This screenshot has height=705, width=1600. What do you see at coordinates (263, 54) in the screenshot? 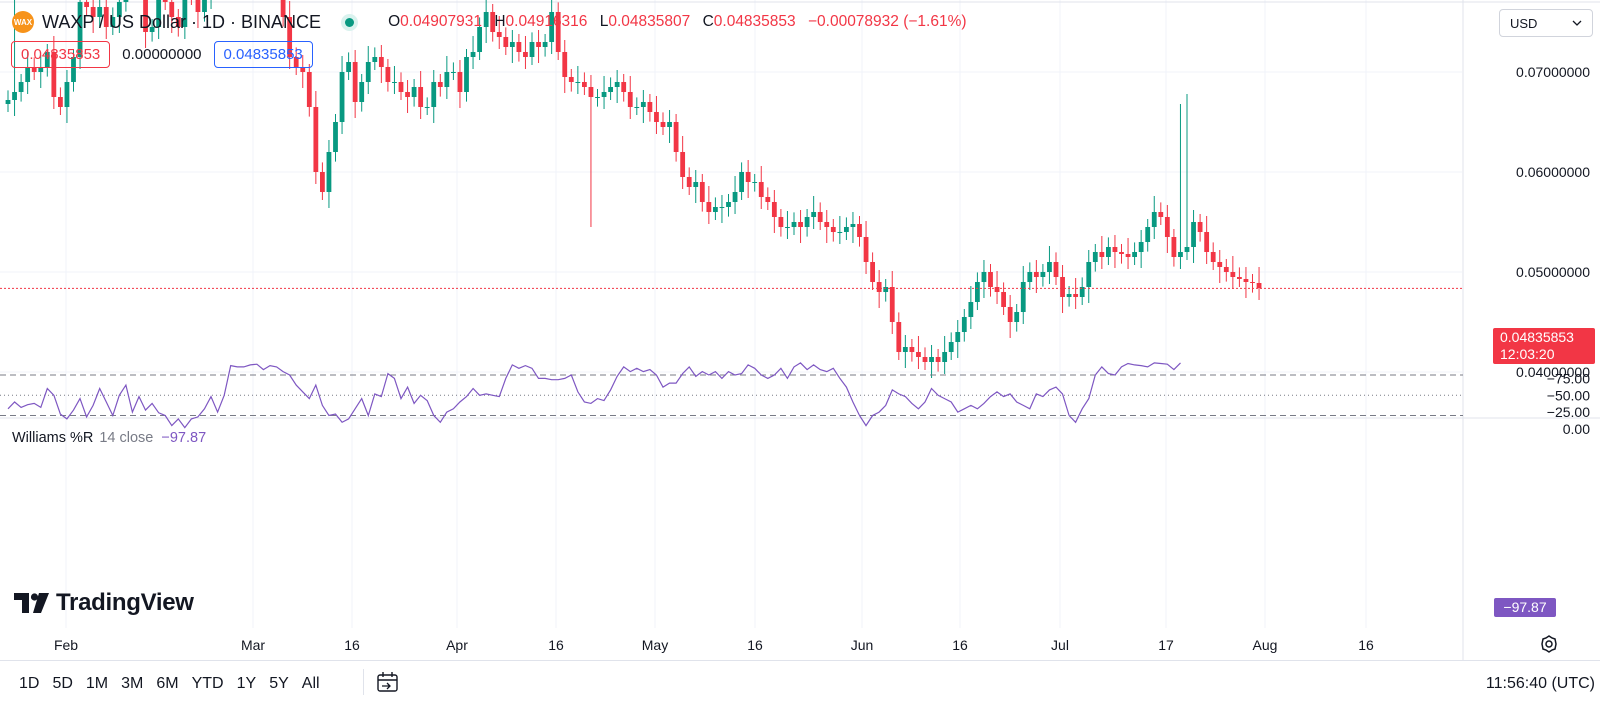
I see `buy-price-box: 0.04835853` at bounding box center [263, 54].